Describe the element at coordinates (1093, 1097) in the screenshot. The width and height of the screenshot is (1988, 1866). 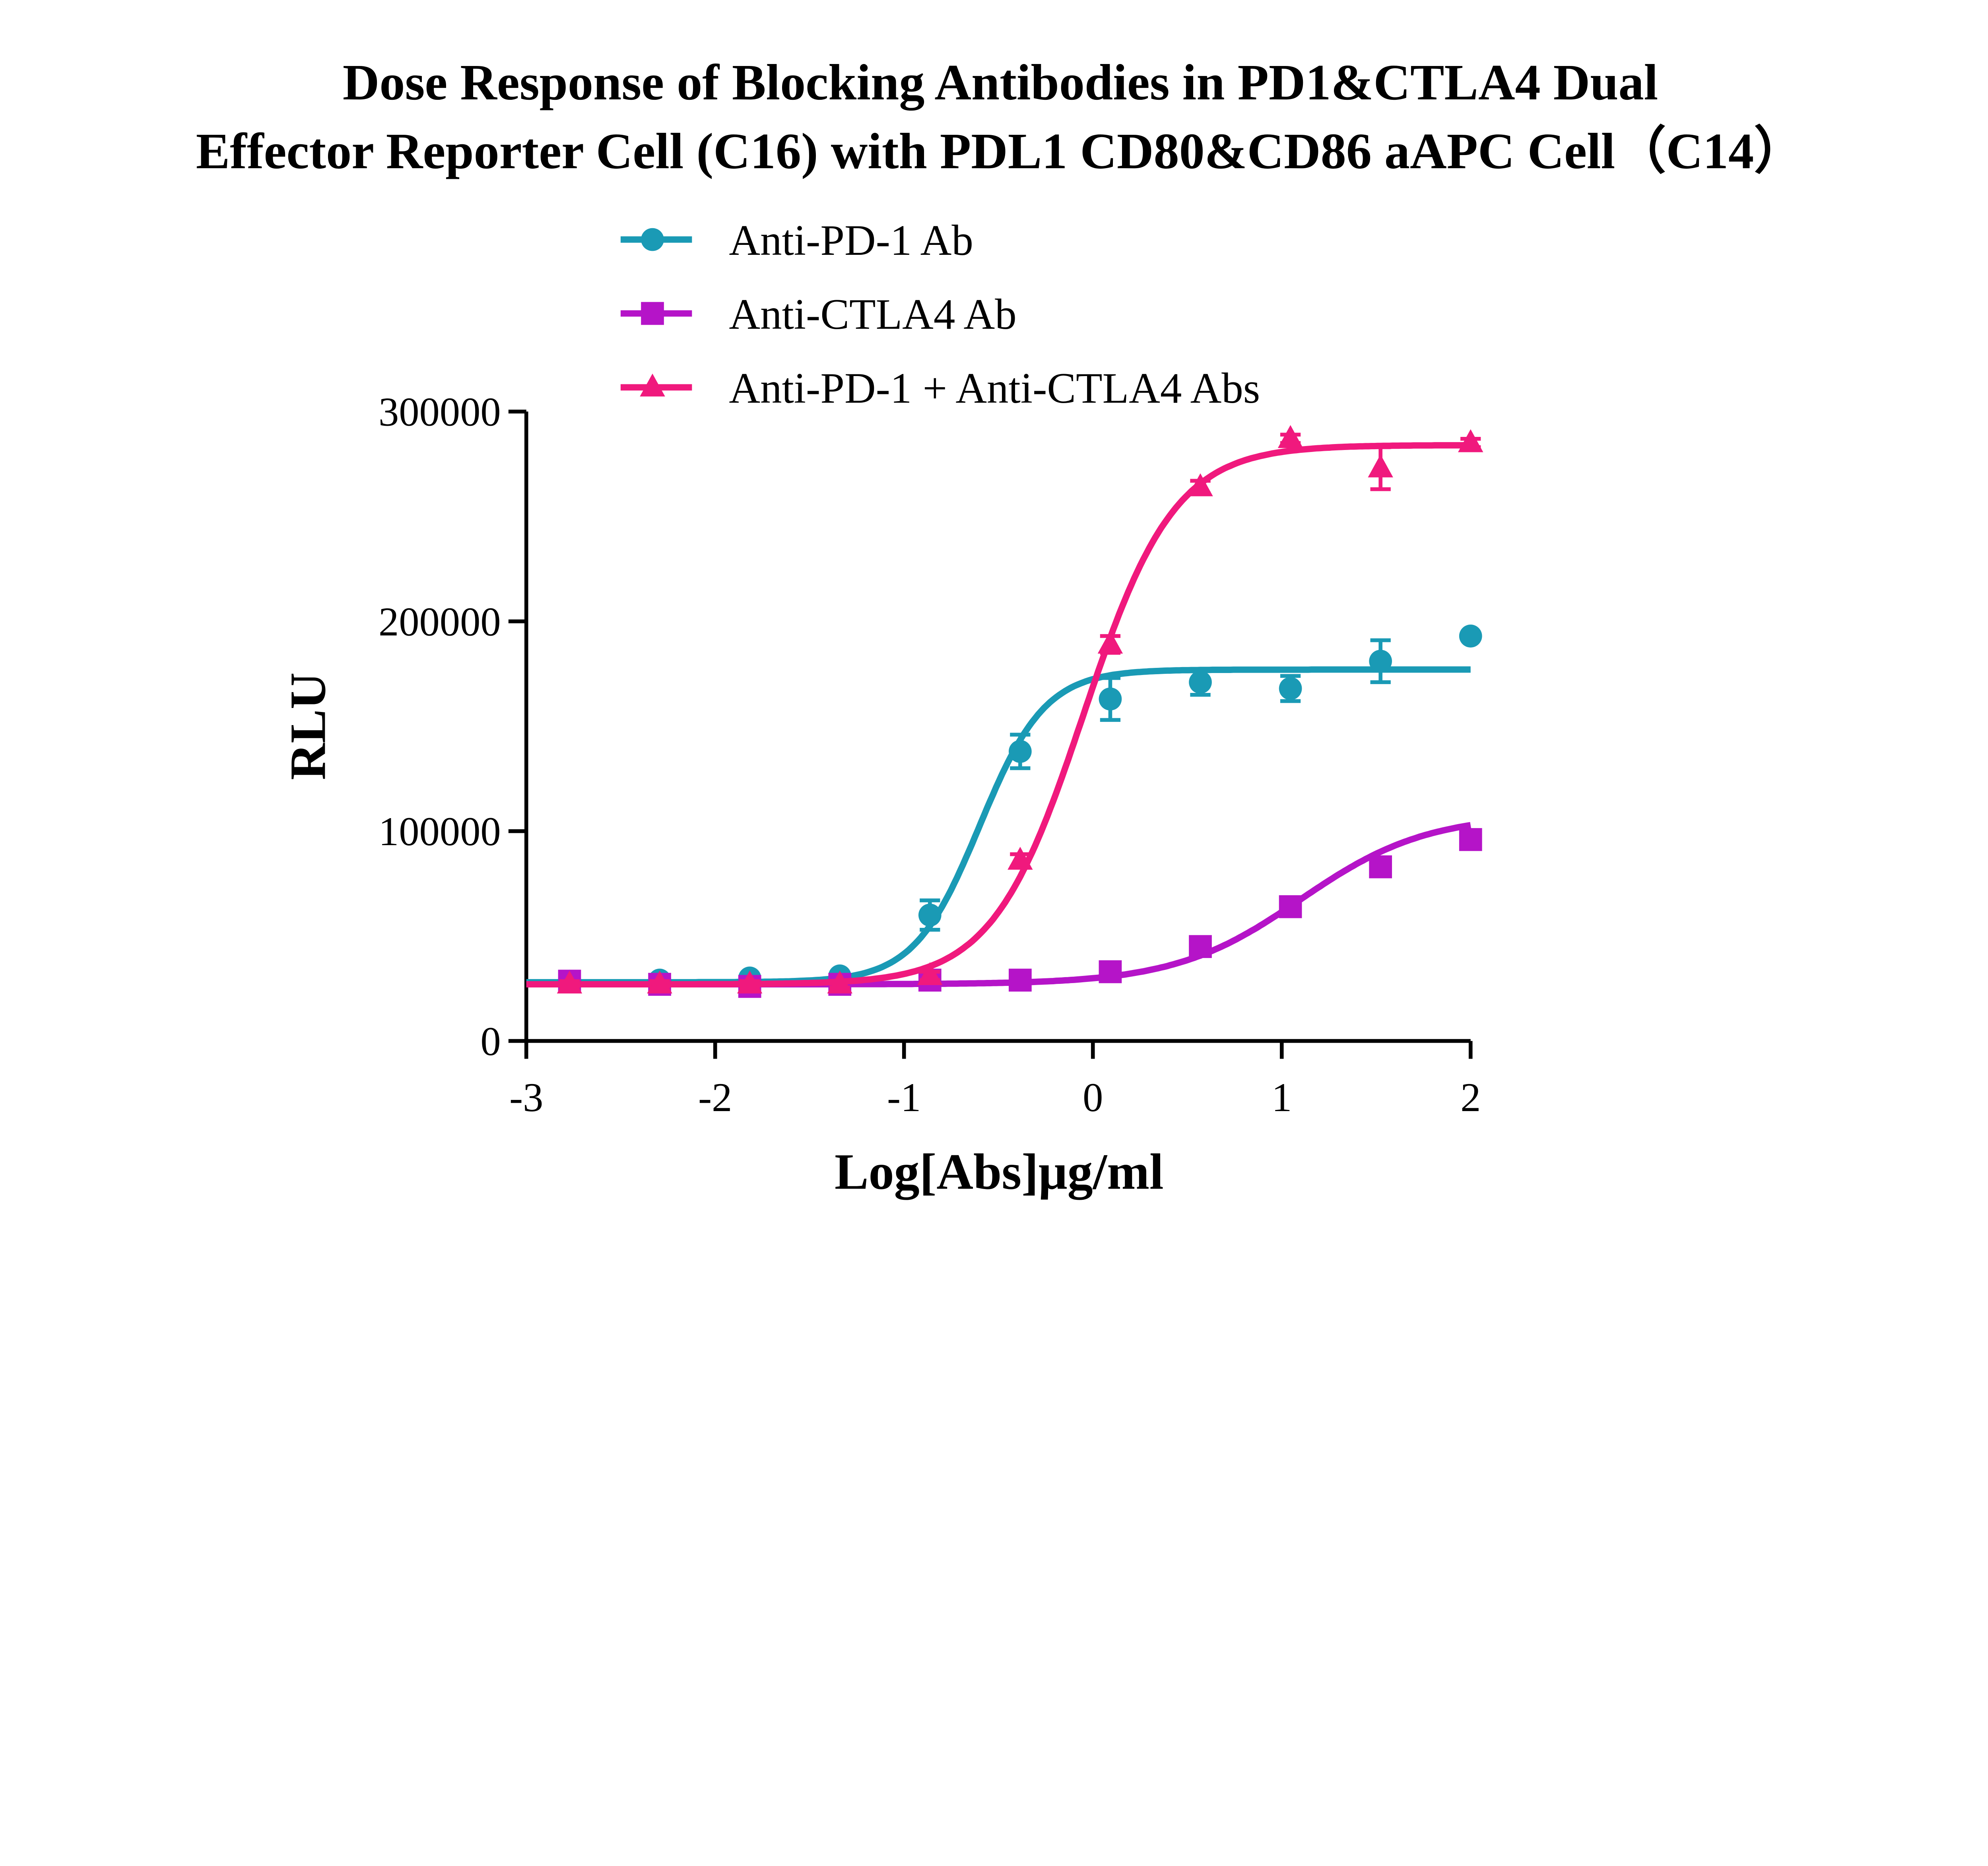
I see `x-tick-label: 0` at that location.